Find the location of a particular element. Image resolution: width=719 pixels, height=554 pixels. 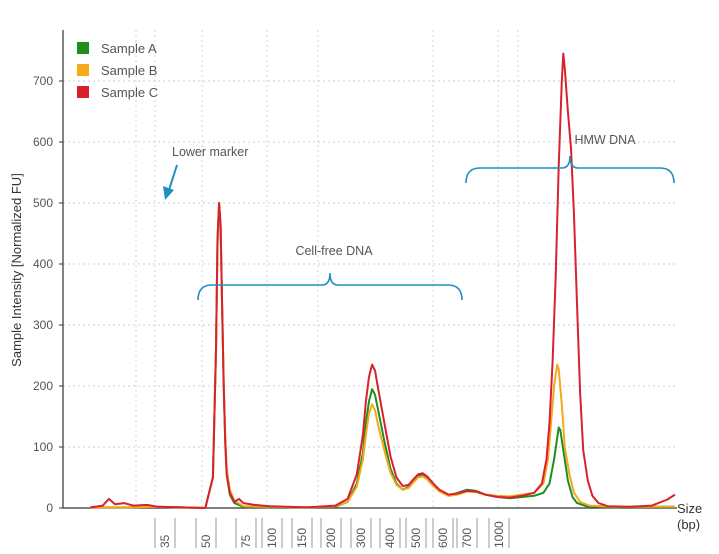

y-tick-label: 0 is located at coordinates (49, 508).